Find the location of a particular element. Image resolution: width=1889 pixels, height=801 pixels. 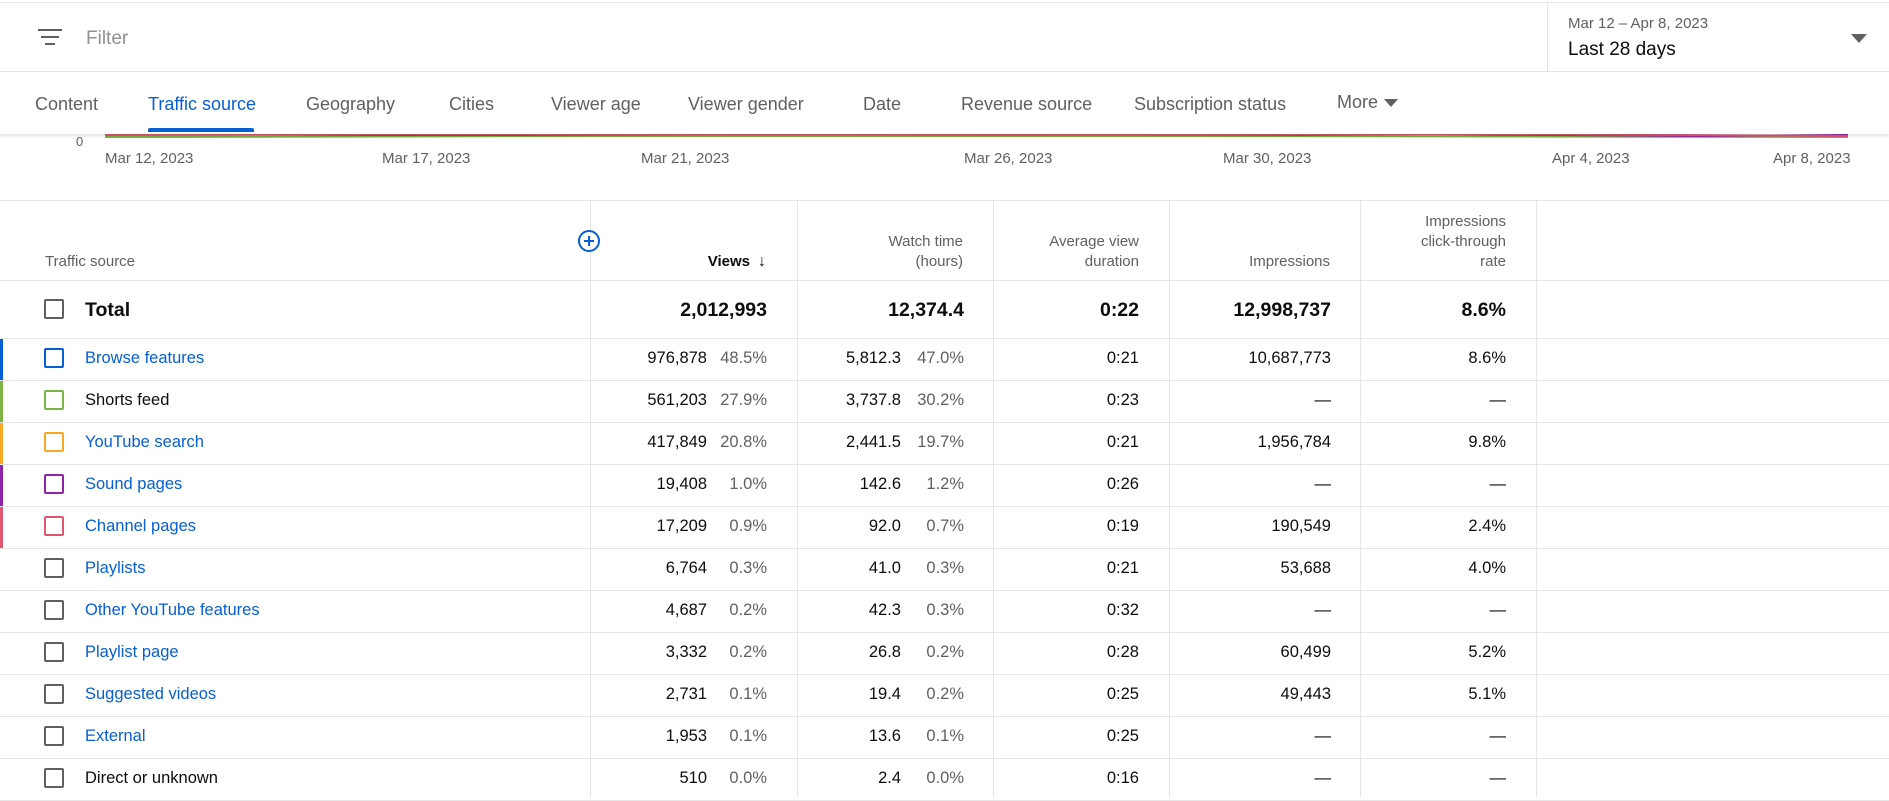

tab-traffic-source: Traffic source is located at coordinates (202, 104).